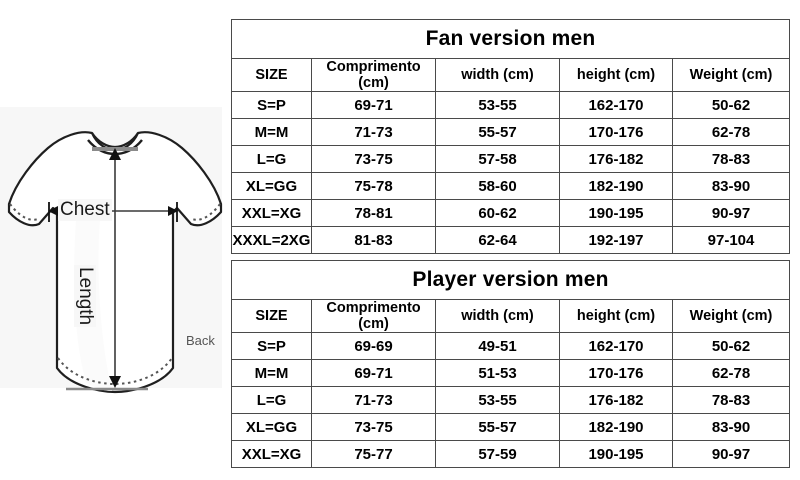  Describe the element at coordinates (497, 346) in the screenshot. I see `measurement-cell: 49-51` at that location.